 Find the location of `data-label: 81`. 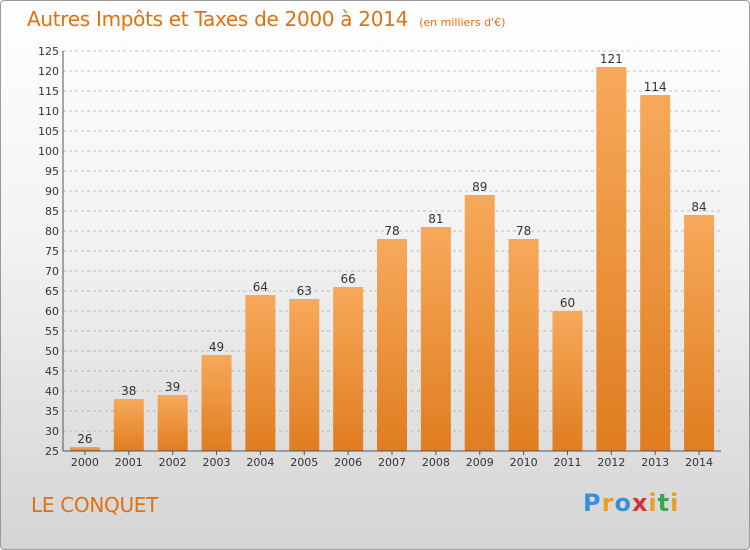

data-label: 81 is located at coordinates (435, 219).